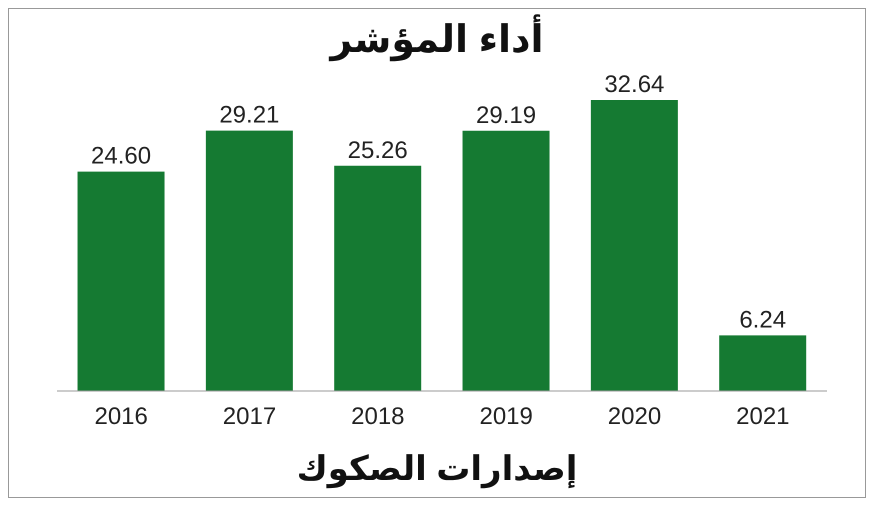  Describe the element at coordinates (634, 84) in the screenshot. I see `data-label: 32.64` at that location.